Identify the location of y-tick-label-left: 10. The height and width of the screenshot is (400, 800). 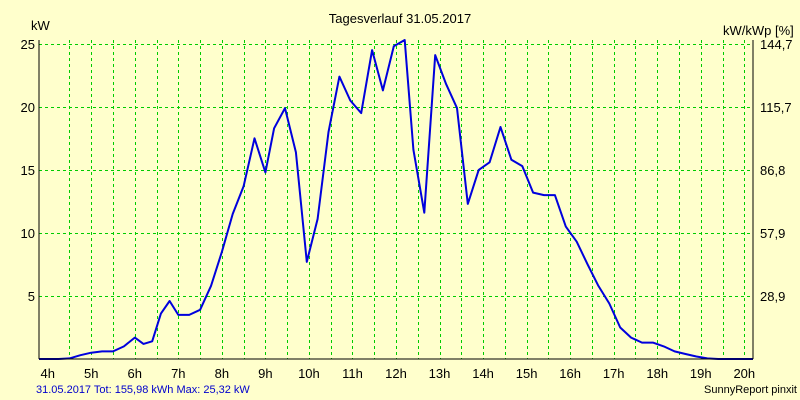
(28, 233).